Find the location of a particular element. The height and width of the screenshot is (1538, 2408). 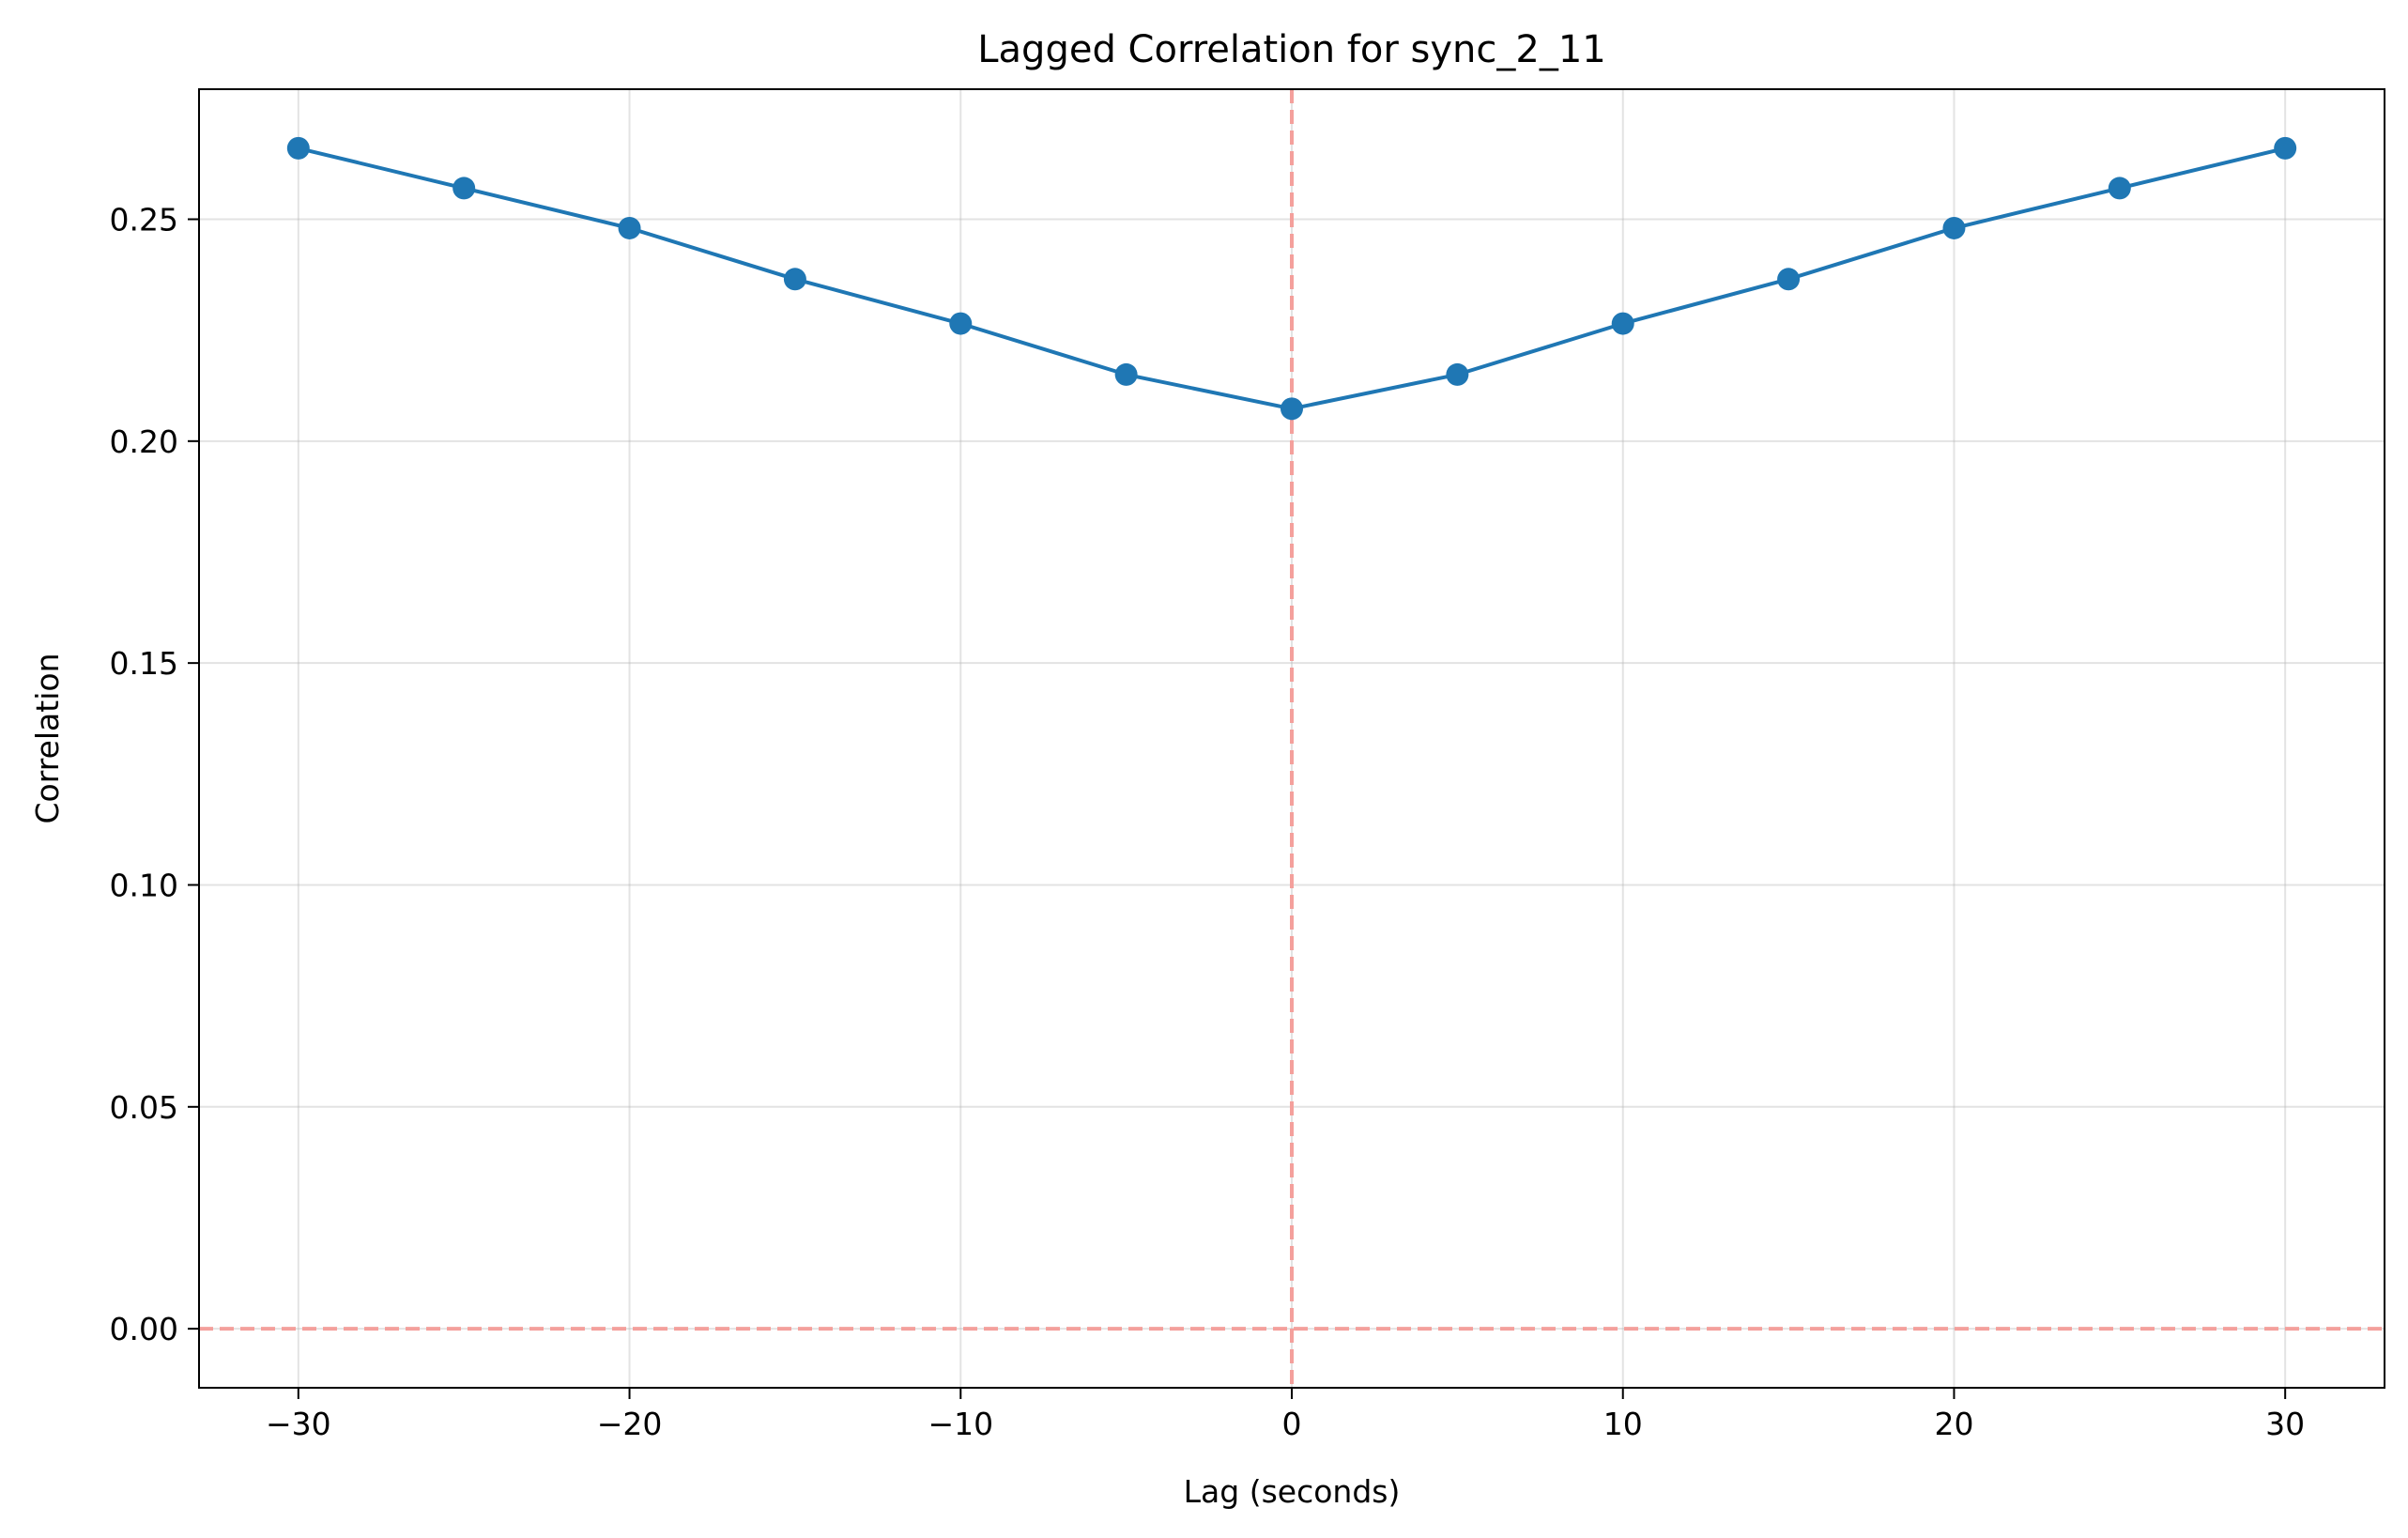

x-tick-label: 30 is located at coordinates (2285, 1424).